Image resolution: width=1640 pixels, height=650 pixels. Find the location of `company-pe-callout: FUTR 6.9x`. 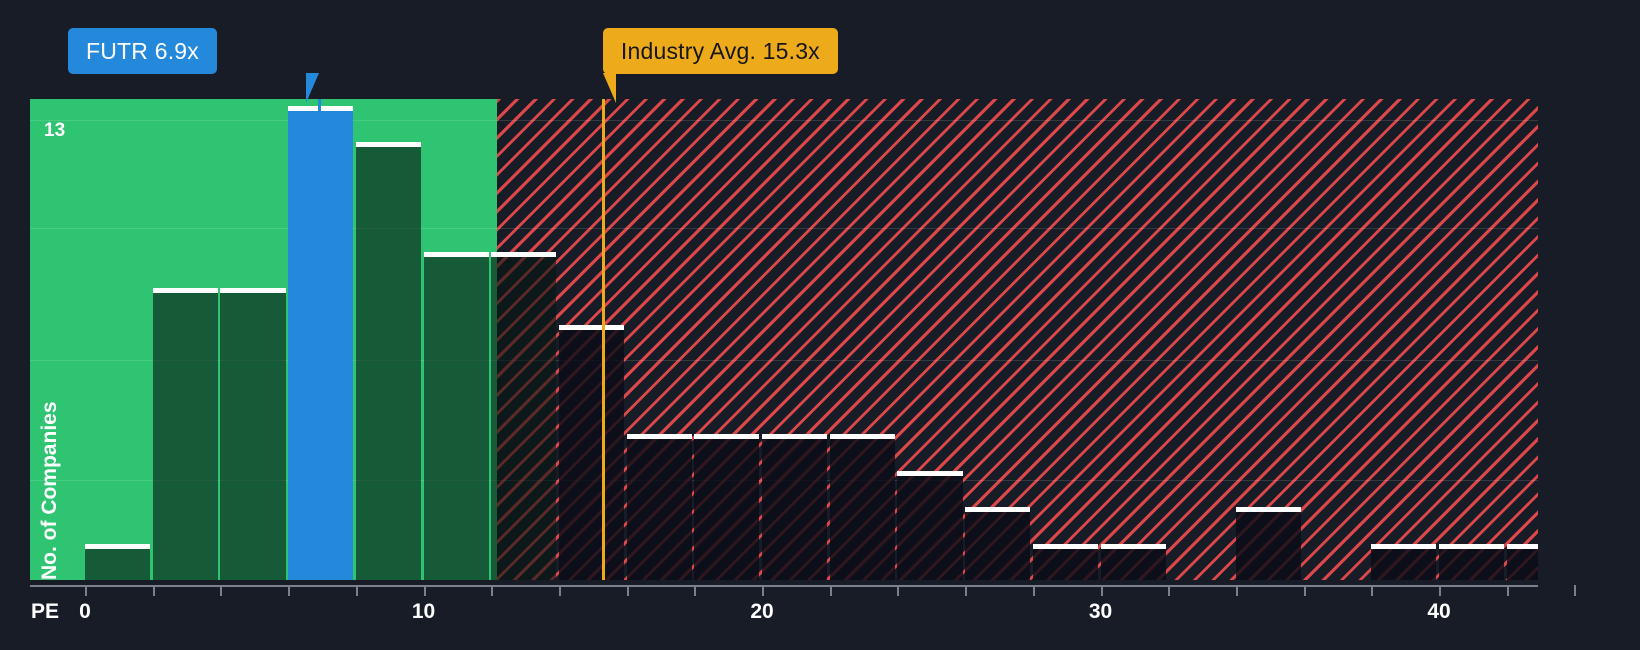

company-pe-callout: FUTR 6.9x is located at coordinates (193, 65).